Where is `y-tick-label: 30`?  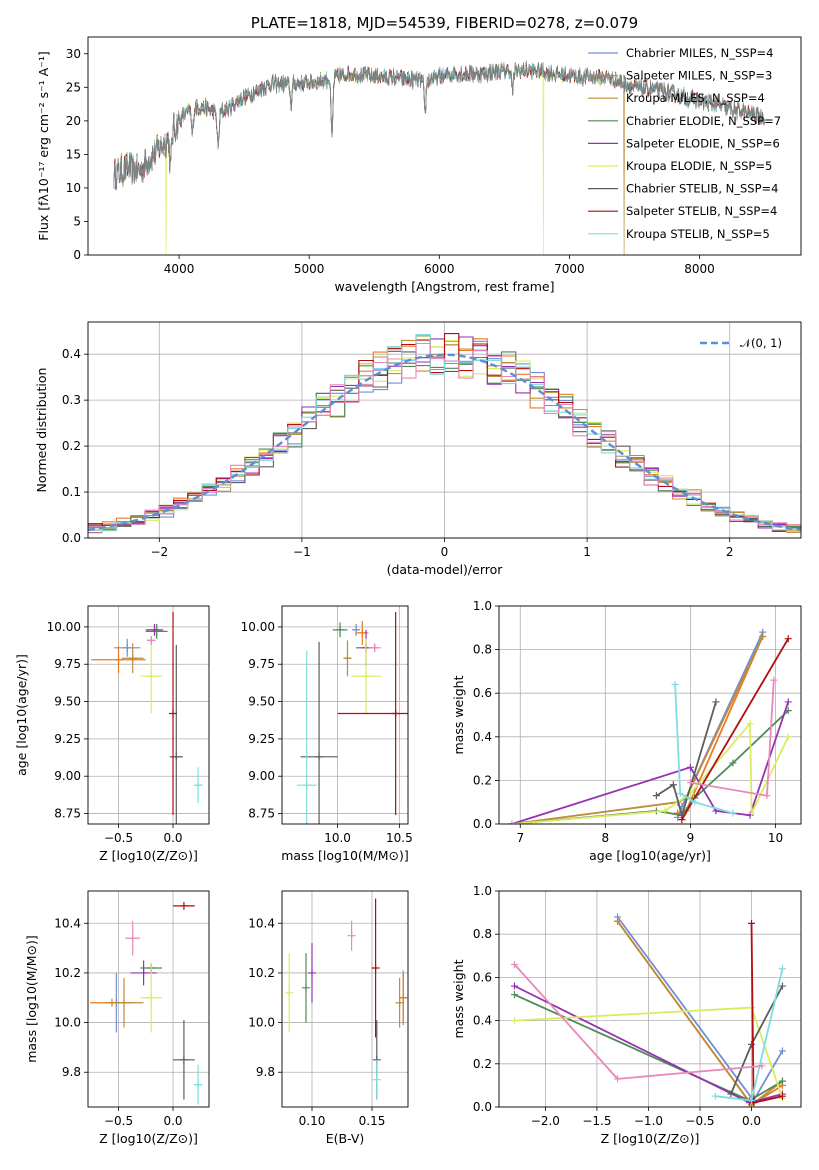 y-tick-label: 30 is located at coordinates (73, 54).